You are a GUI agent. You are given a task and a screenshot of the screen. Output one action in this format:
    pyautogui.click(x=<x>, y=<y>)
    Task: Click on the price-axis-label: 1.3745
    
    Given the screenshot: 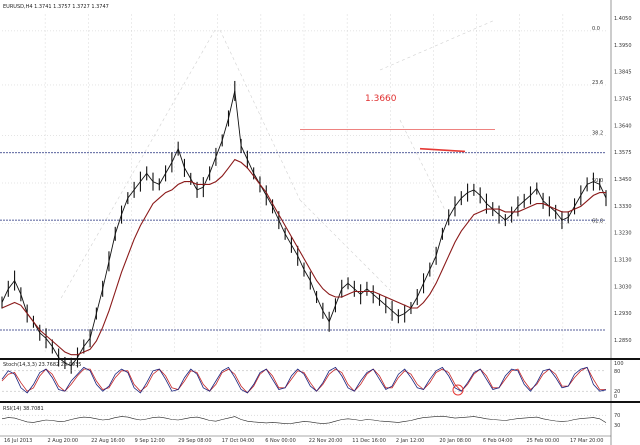 What is the action you would take?
    pyautogui.click(x=623, y=100)
    